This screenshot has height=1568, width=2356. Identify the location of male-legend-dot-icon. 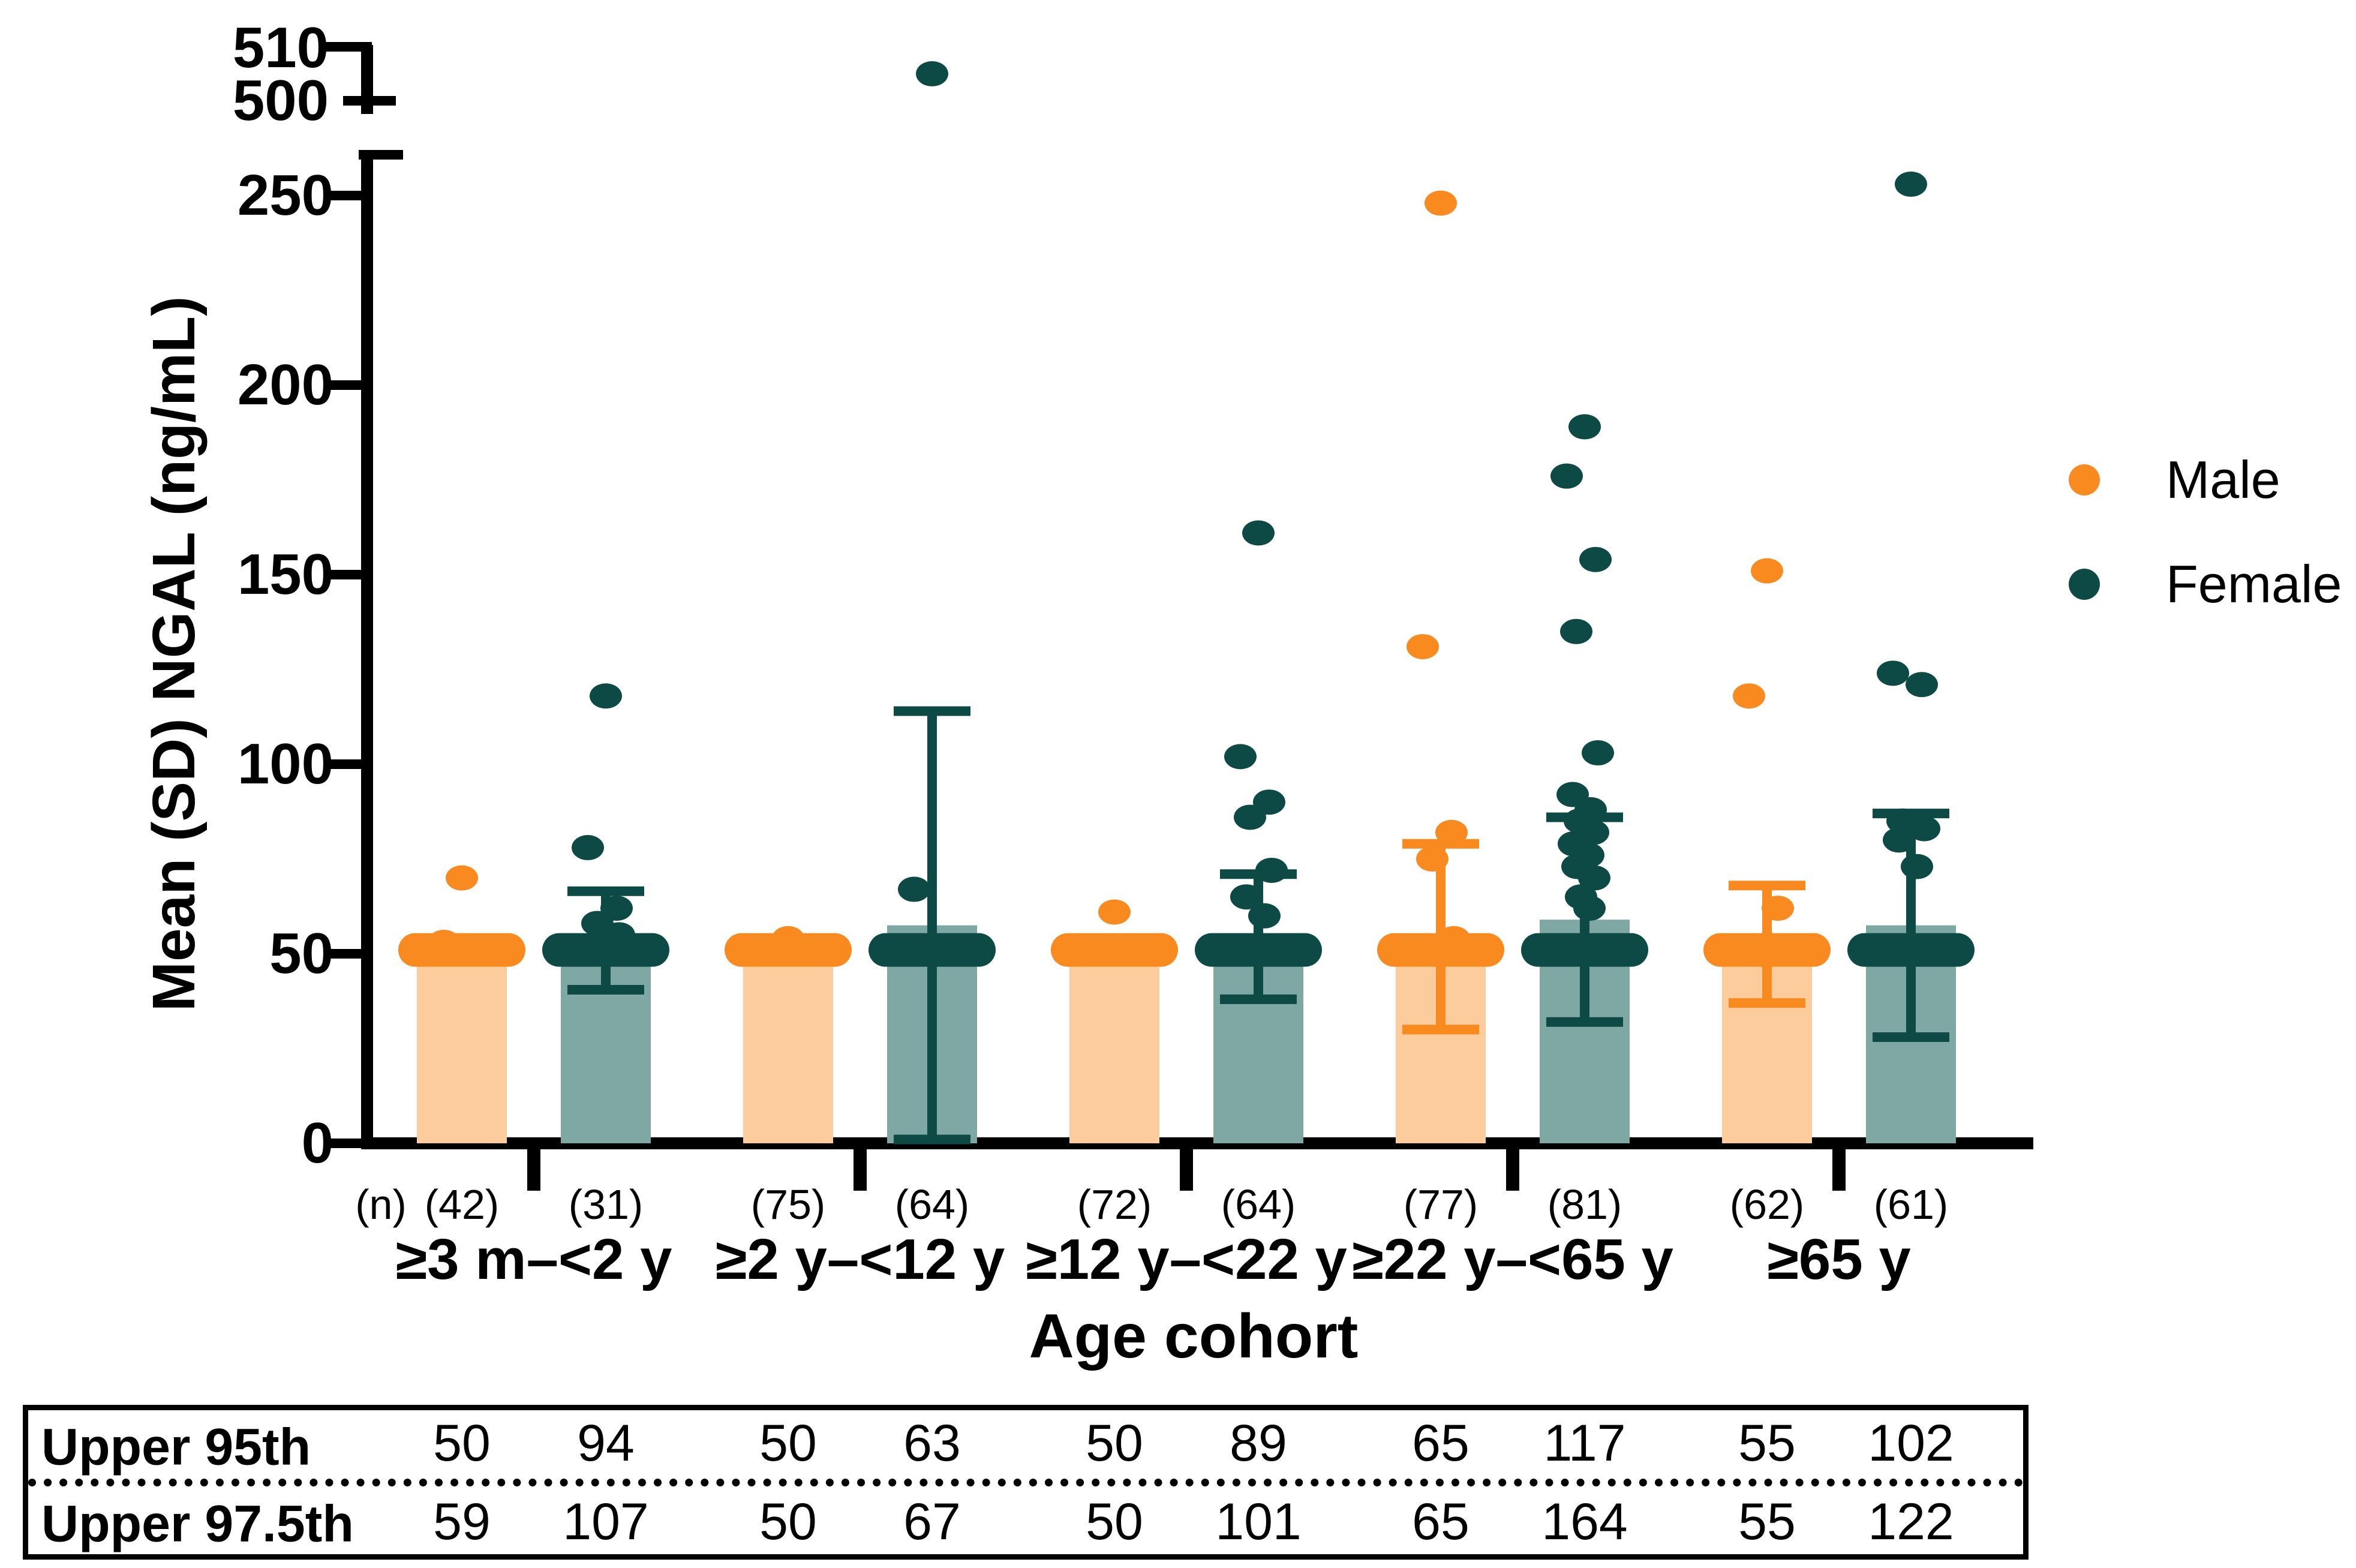
(2084, 479).